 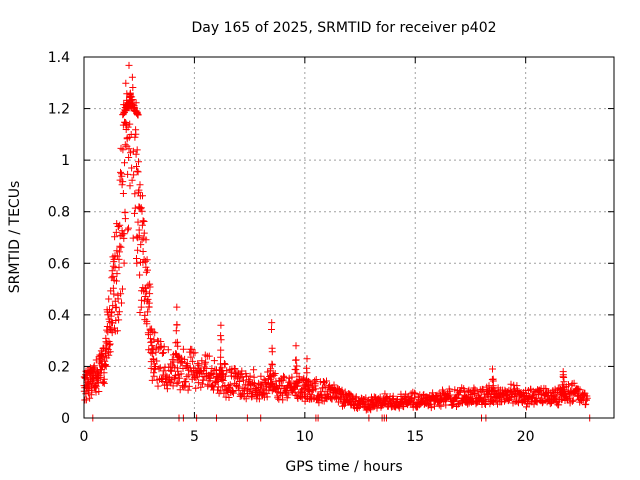 I want to click on y-tick-label: 1, so click(x=65, y=161).